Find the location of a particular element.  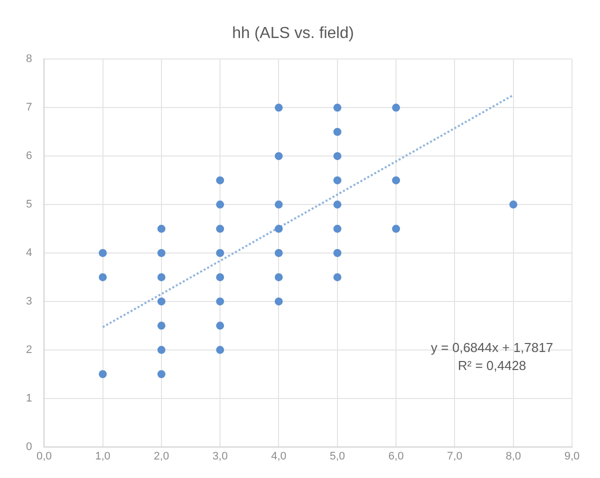

x-tick-label: 6,0 is located at coordinates (396, 456).